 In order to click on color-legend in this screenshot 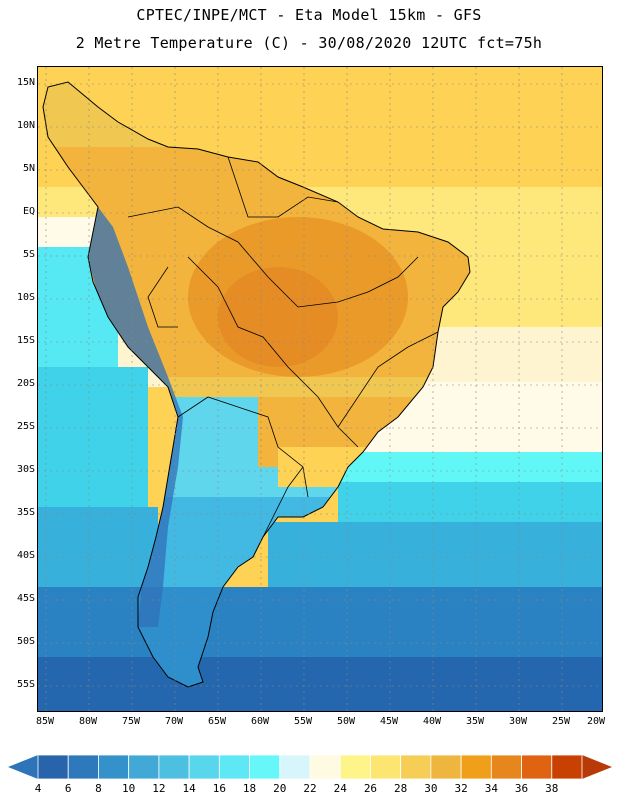, I will do `click(310, 767)`.